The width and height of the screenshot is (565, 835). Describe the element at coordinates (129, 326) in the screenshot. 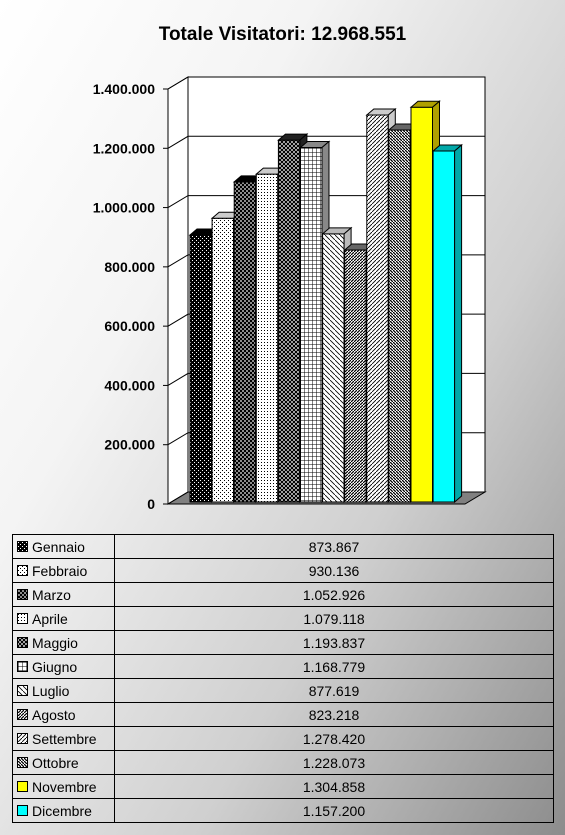

I see `y-tick-label: 600.000` at that location.